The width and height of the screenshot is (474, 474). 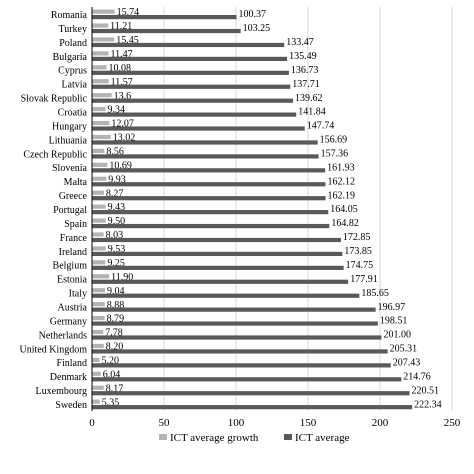 What do you see at coordinates (54, 99) in the screenshot?
I see `category-label: Slovak Republic` at bounding box center [54, 99].